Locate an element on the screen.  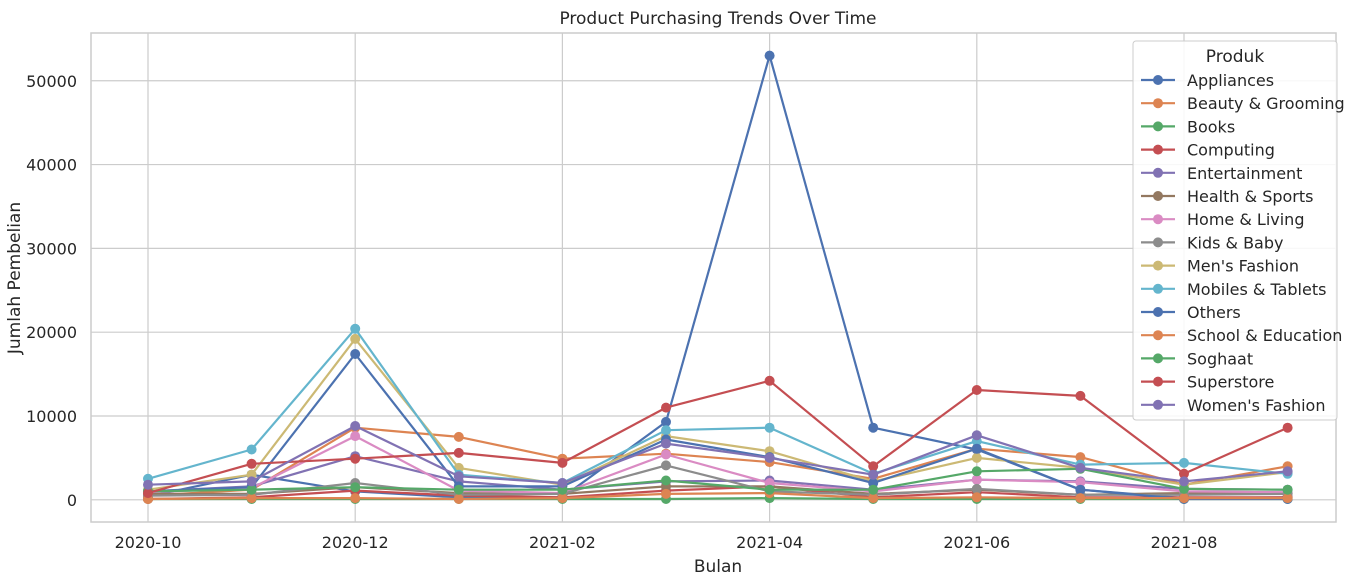
y-tick-label: 10000 is located at coordinates (51, 416).